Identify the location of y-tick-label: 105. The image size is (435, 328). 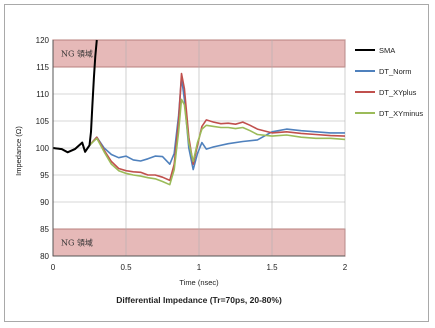
(43, 121).